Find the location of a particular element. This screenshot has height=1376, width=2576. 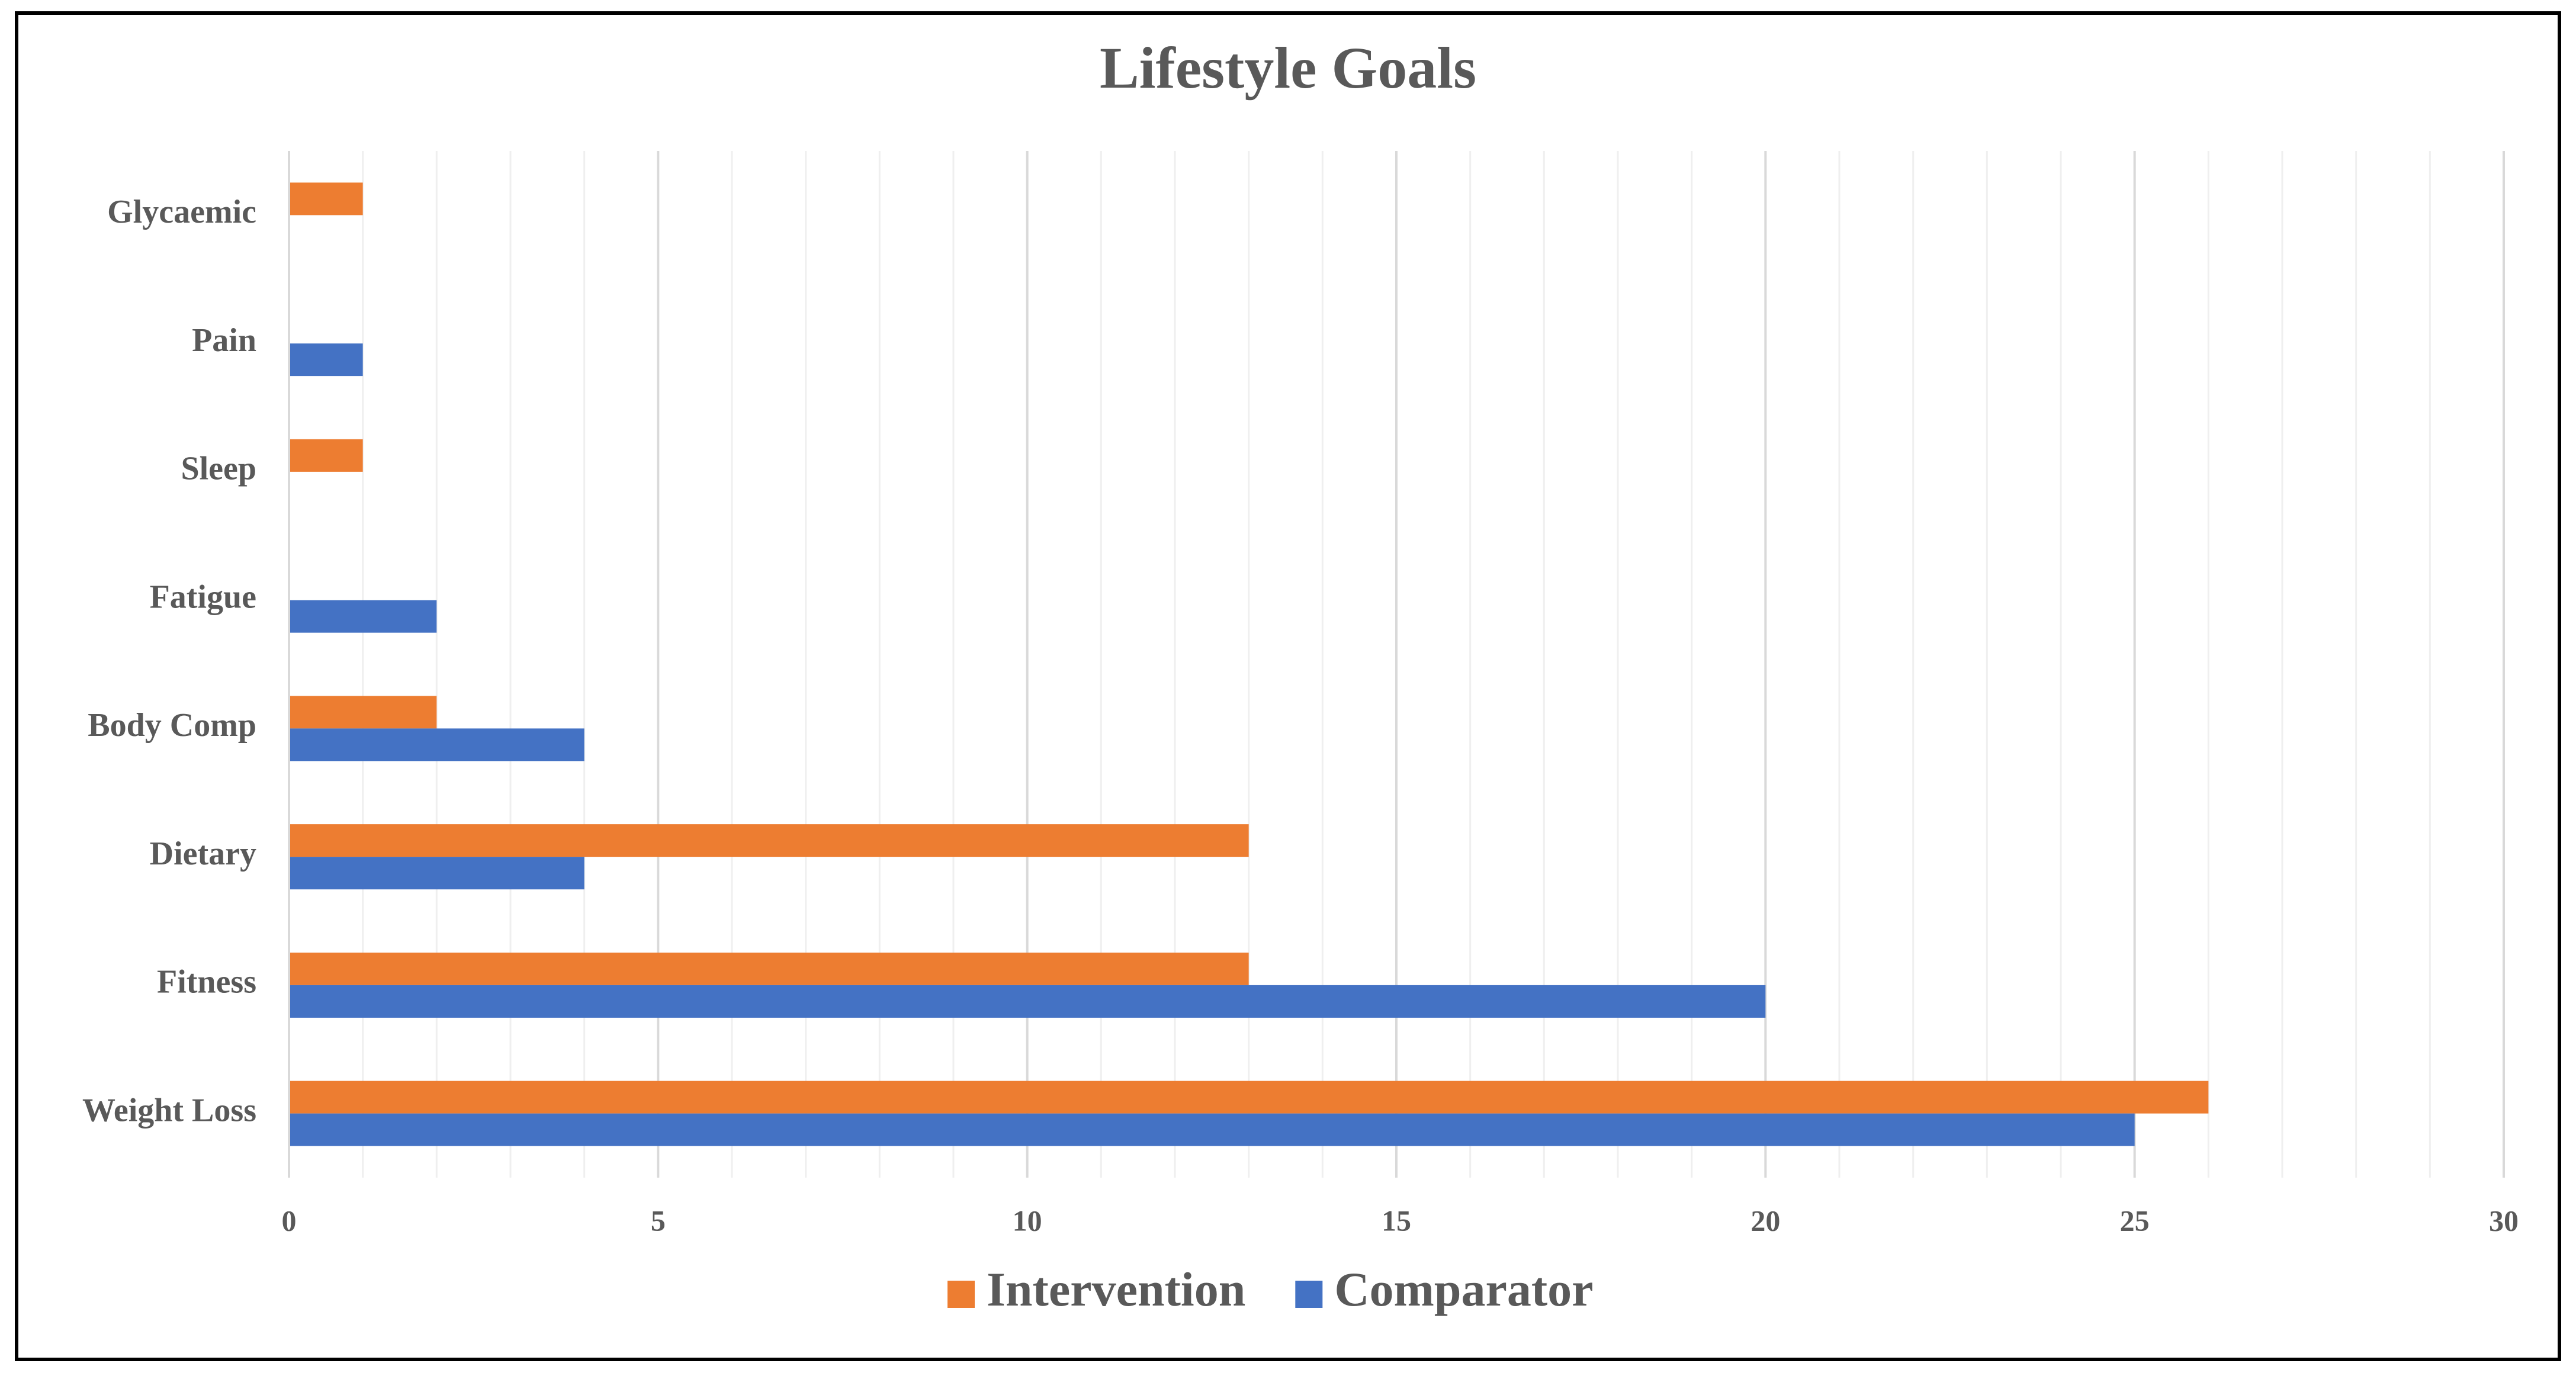

y-tick-label: Dietary is located at coordinates (203, 853).